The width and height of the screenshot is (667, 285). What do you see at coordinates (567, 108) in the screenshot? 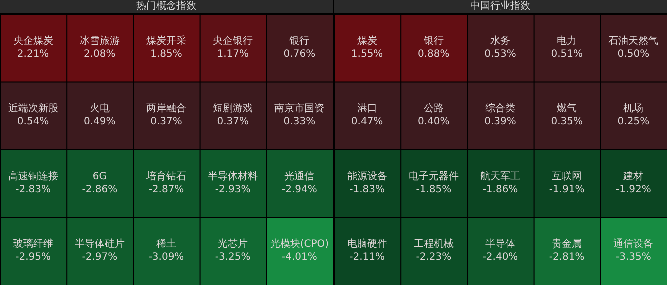
I see `category-label: 燃气` at bounding box center [567, 108].